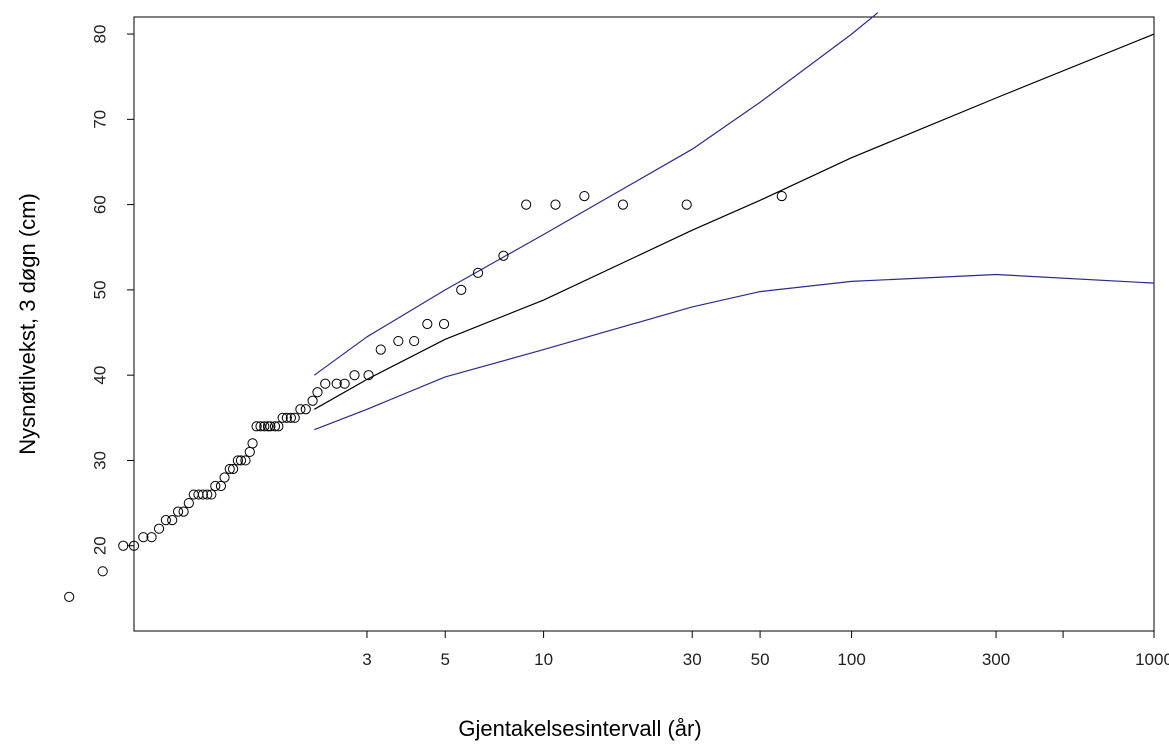  What do you see at coordinates (27, 324) in the screenshot?
I see `y-axis-title: Nysnøtilvekst, 3 døgn (cm)` at bounding box center [27, 324].